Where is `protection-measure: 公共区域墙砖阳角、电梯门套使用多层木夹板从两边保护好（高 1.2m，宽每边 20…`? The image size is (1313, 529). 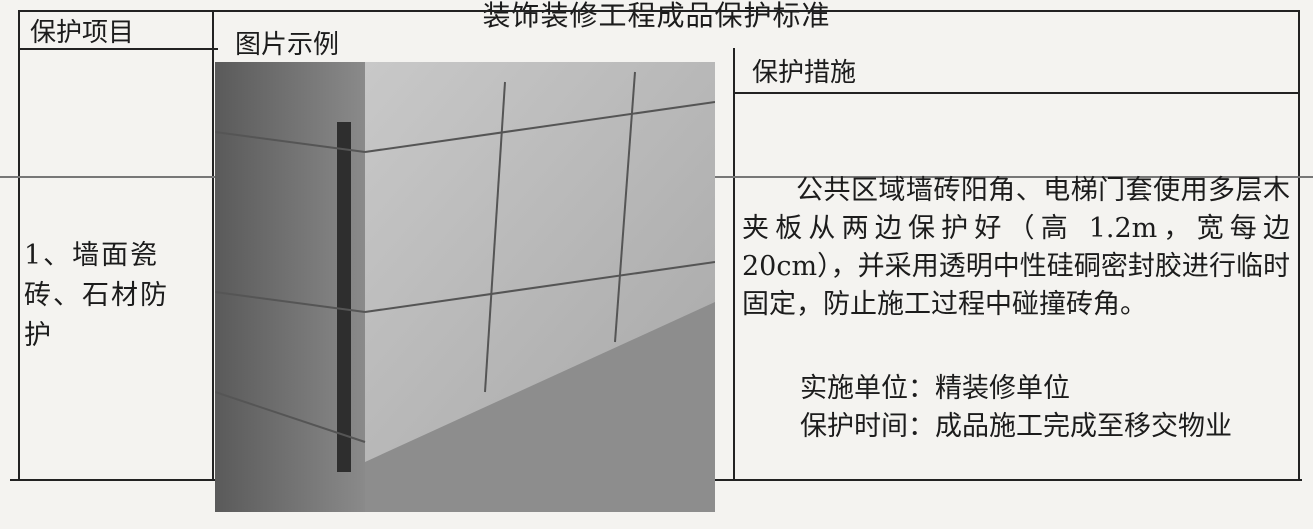 protection-measure: 公共区域墙砖阳角、电梯门套使用多层木夹板从两边保护好（高 1.2m，宽每边 20… is located at coordinates (1016, 247).